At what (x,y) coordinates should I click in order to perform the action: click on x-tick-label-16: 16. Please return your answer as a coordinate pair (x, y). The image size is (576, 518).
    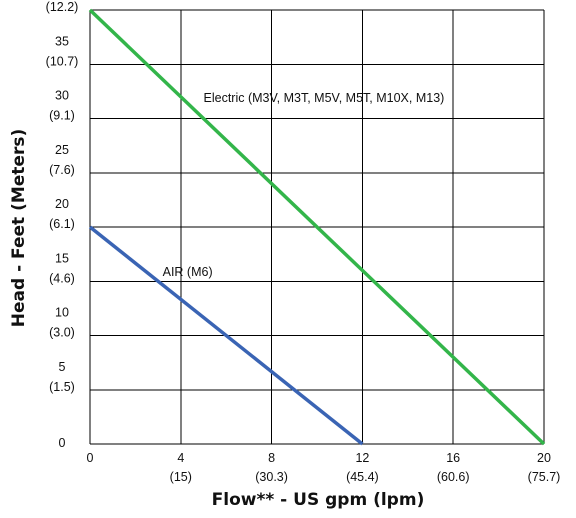
    Looking at the image, I should click on (453, 458).